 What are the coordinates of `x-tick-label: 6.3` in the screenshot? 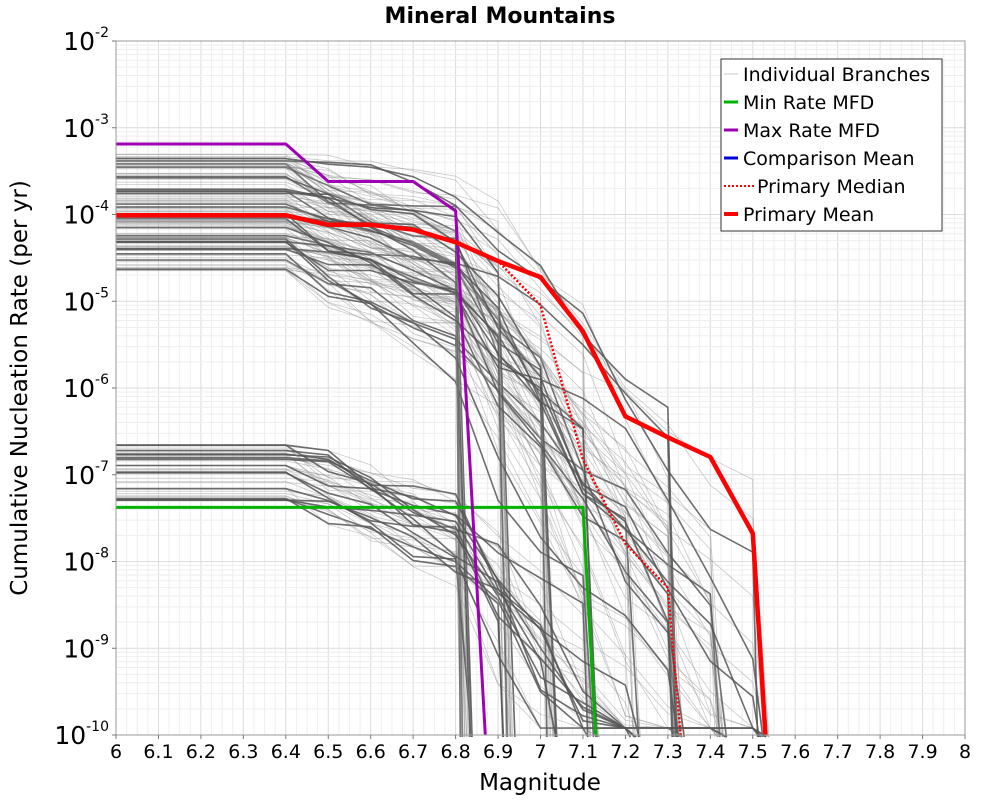 It's located at (243, 752).